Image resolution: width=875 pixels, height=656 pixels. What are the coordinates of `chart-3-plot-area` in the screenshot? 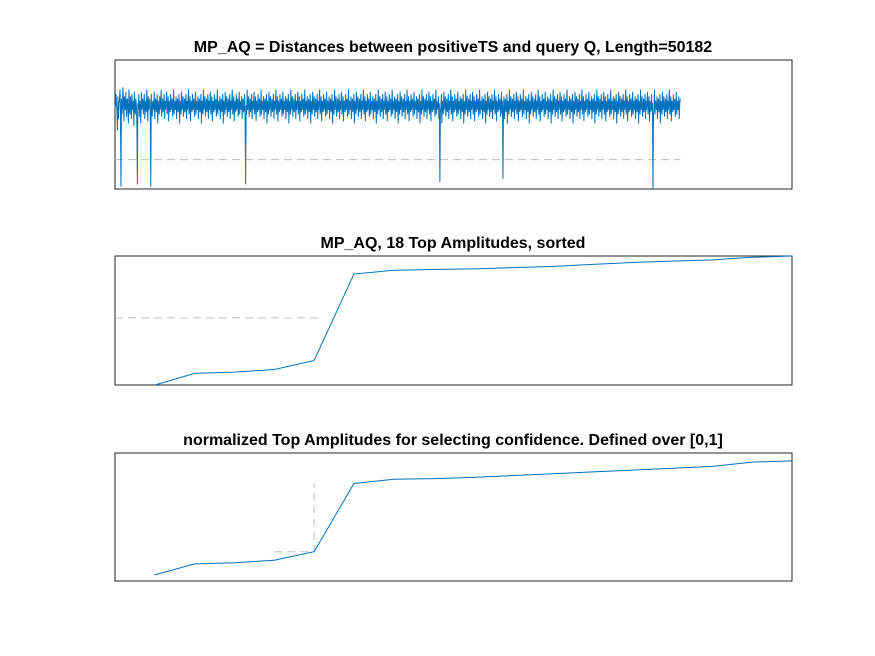 It's located at (473, 518).